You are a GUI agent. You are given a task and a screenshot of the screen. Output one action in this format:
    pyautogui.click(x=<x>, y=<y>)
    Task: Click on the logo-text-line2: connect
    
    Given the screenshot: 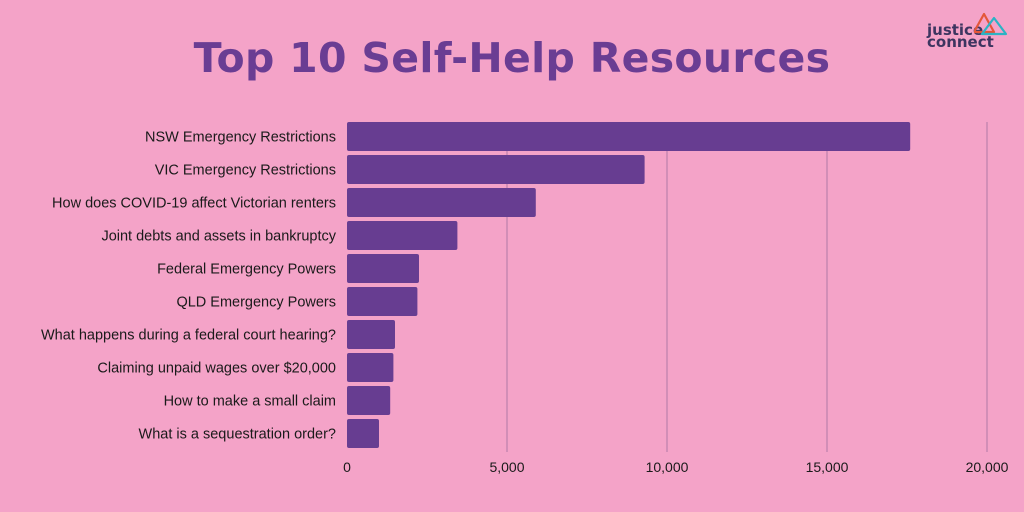 What is the action you would take?
    pyautogui.click(x=960, y=42)
    